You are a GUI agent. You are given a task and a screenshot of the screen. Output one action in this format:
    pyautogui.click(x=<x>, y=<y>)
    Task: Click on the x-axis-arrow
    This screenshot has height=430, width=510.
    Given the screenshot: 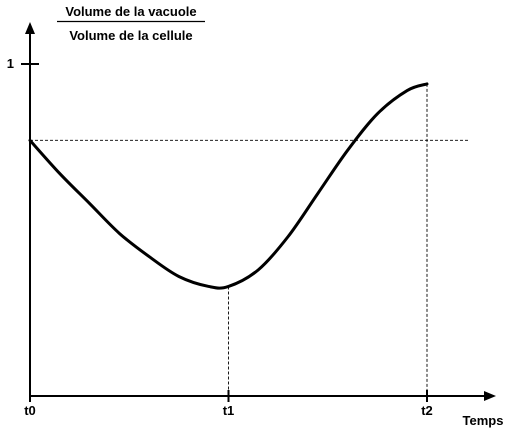 What is the action you would take?
    pyautogui.click(x=490, y=396)
    